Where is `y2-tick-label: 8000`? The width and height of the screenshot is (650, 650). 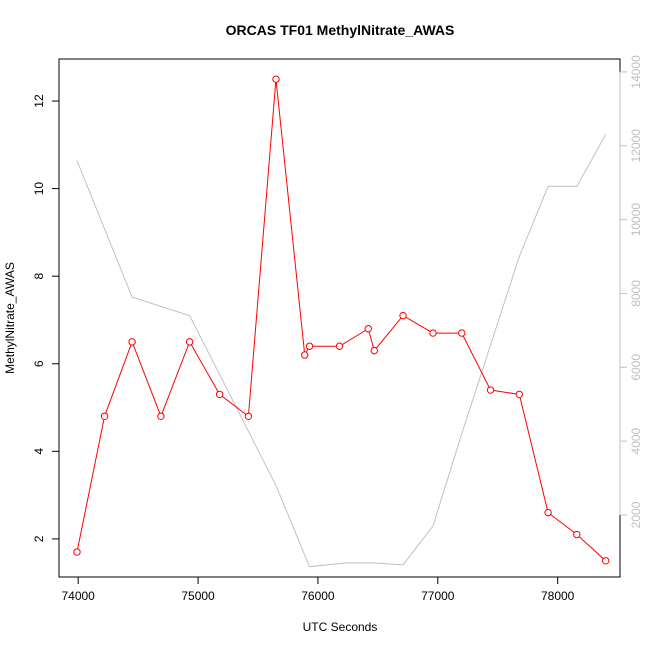
y2-tick-label: 8000 is located at coordinates (636, 293).